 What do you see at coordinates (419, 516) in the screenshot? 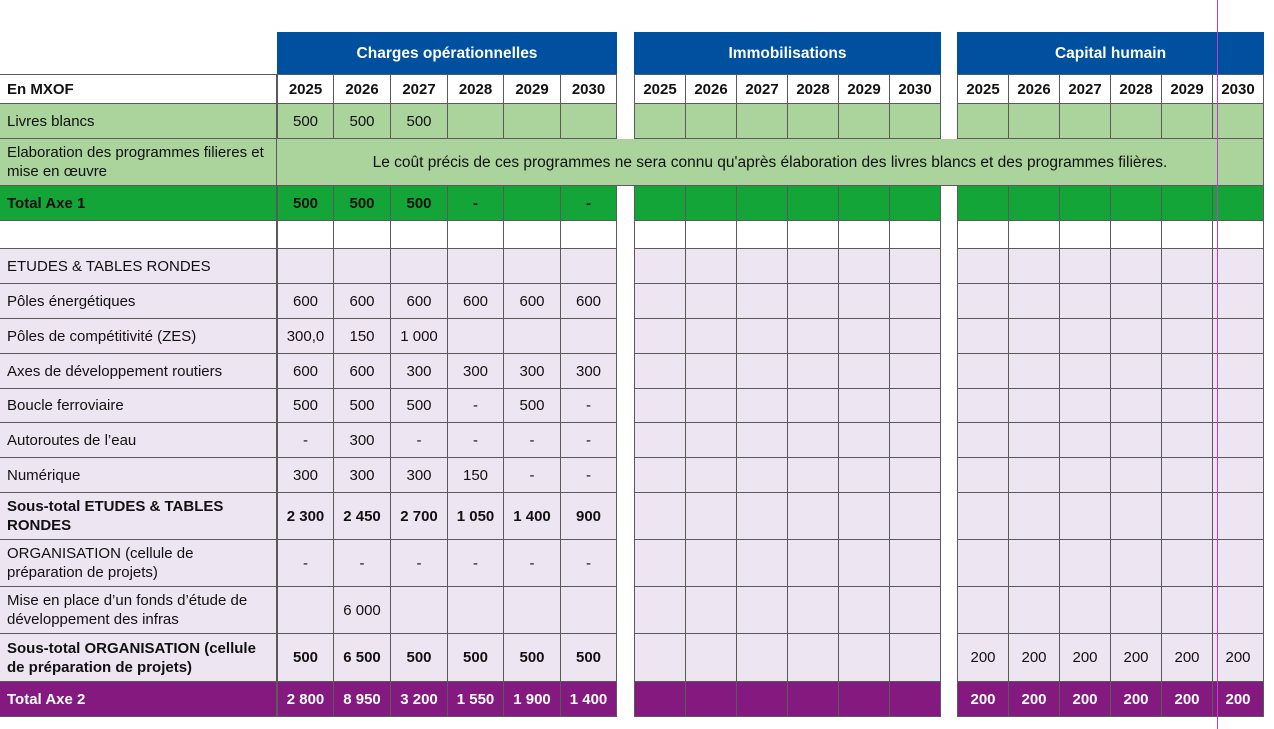
I see `value-cell: 2 700` at bounding box center [419, 516].